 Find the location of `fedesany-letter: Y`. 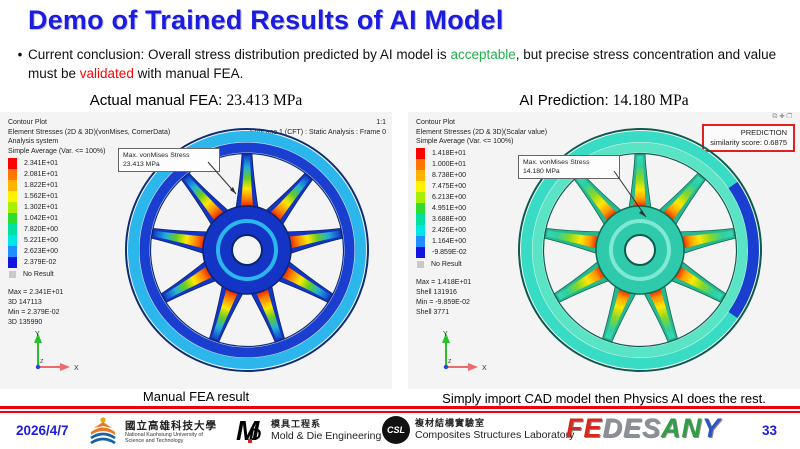

fedesany-letter: Y is located at coordinates (712, 428).